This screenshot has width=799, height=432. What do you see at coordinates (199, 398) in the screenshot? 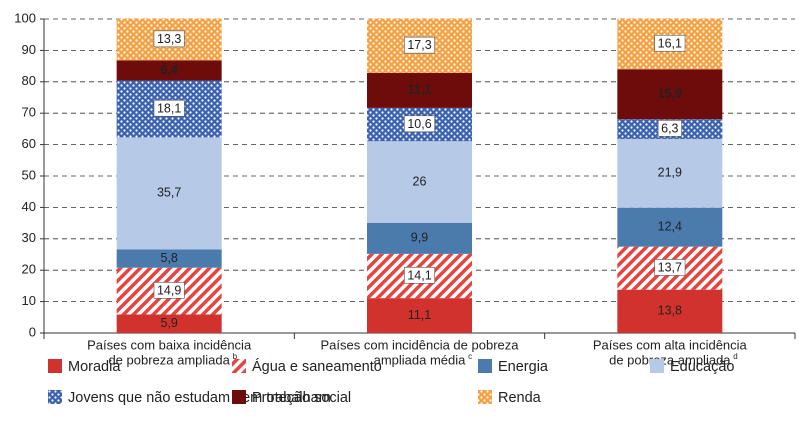
I see `legend-label: Jovens que não estudam nem trabalham` at bounding box center [199, 398].